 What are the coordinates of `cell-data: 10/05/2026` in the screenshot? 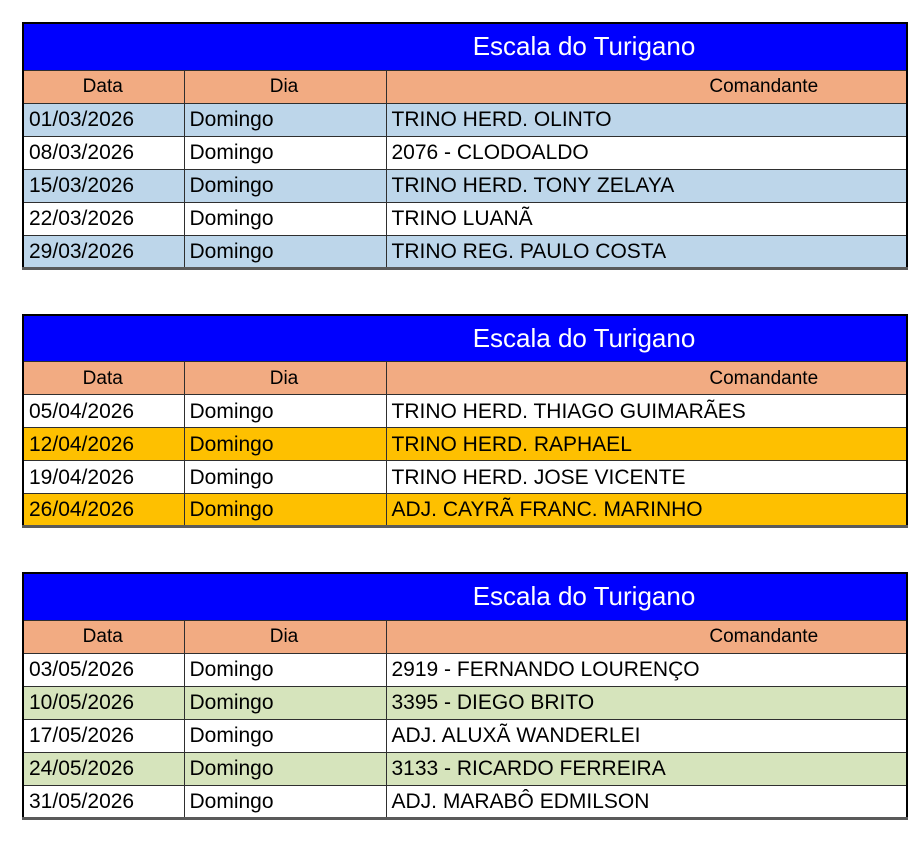 It's located at (103, 702).